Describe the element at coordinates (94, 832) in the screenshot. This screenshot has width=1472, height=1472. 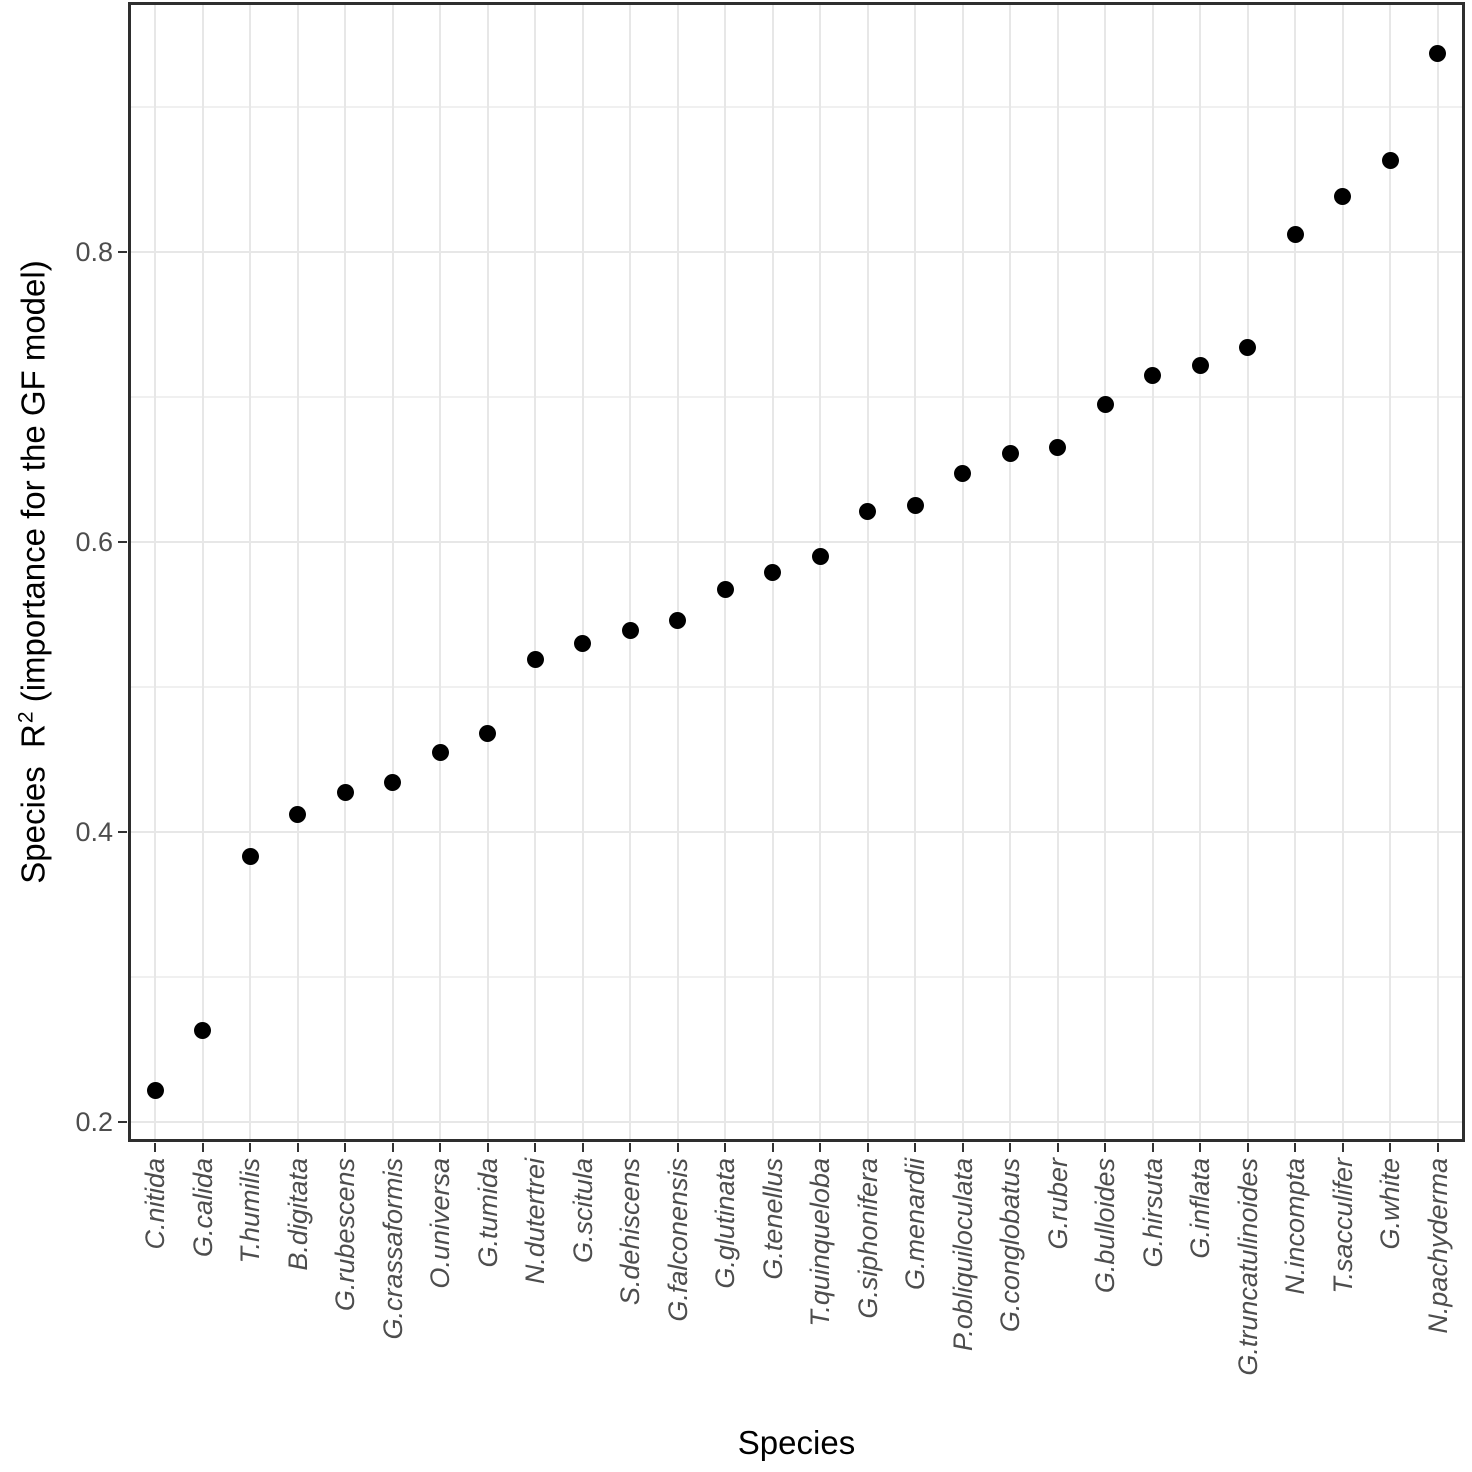
I see `y-tick-label: 0.4` at that location.